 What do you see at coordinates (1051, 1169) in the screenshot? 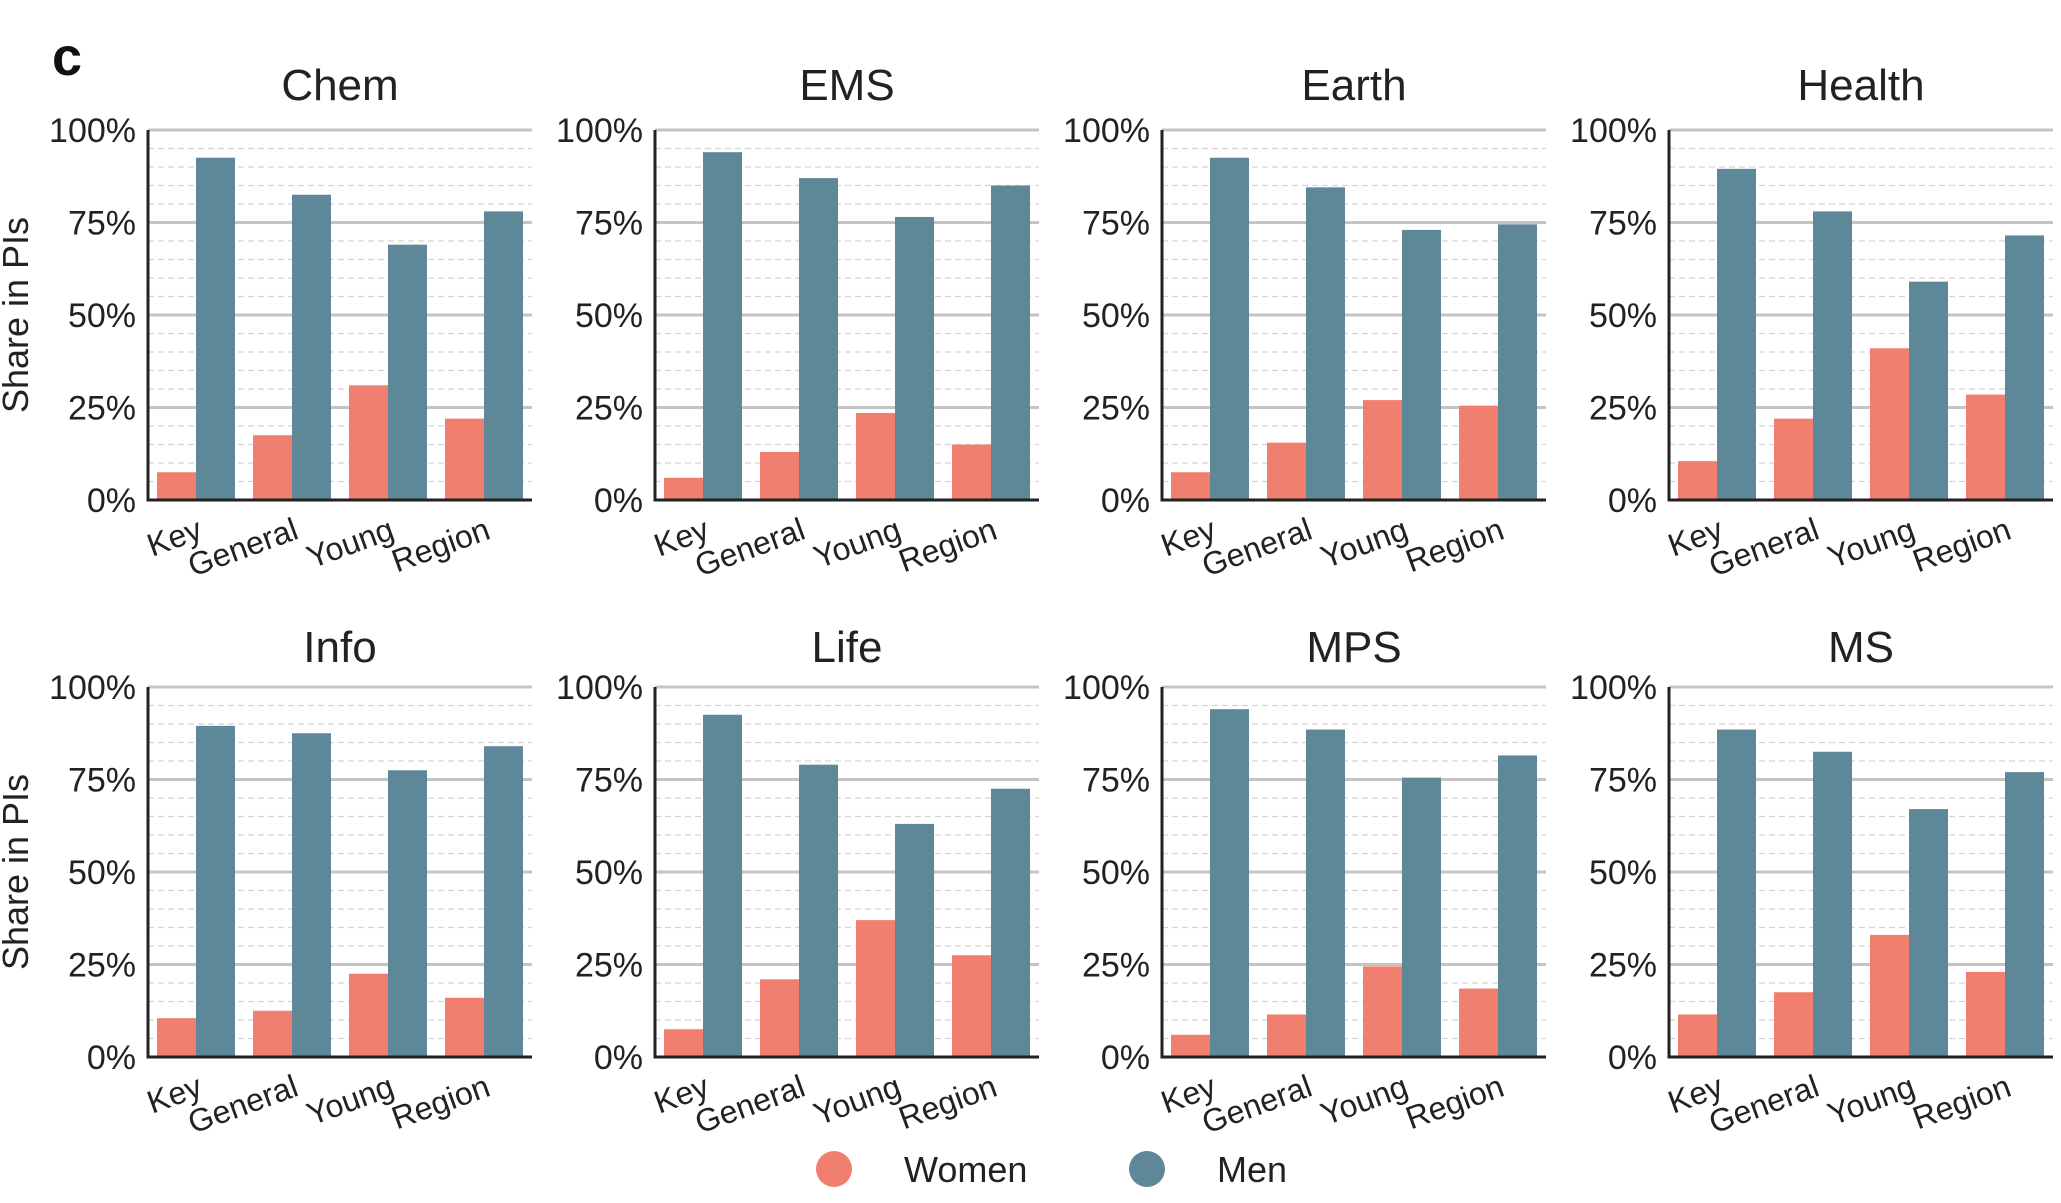
I see `legend: Women Men` at bounding box center [1051, 1169].